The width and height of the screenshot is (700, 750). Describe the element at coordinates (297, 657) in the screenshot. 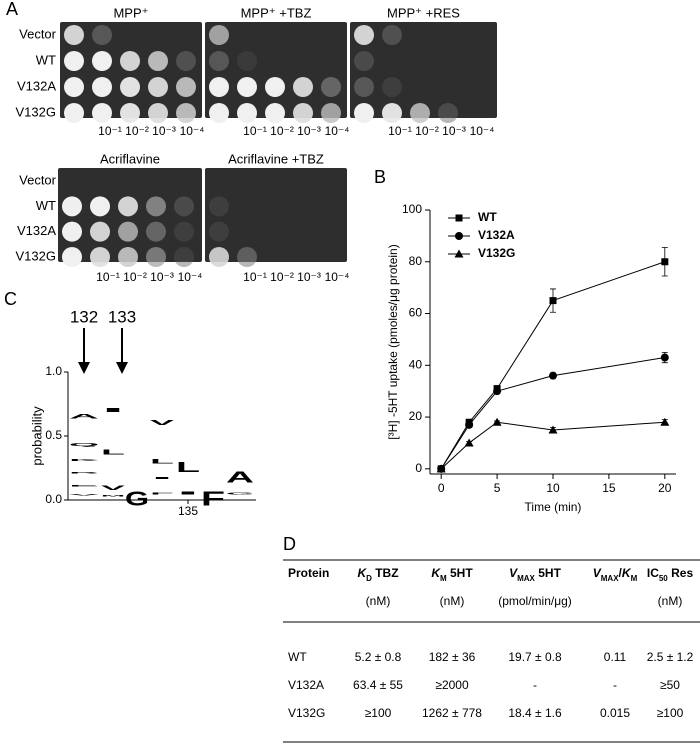

I see `row-label: WT` at that location.